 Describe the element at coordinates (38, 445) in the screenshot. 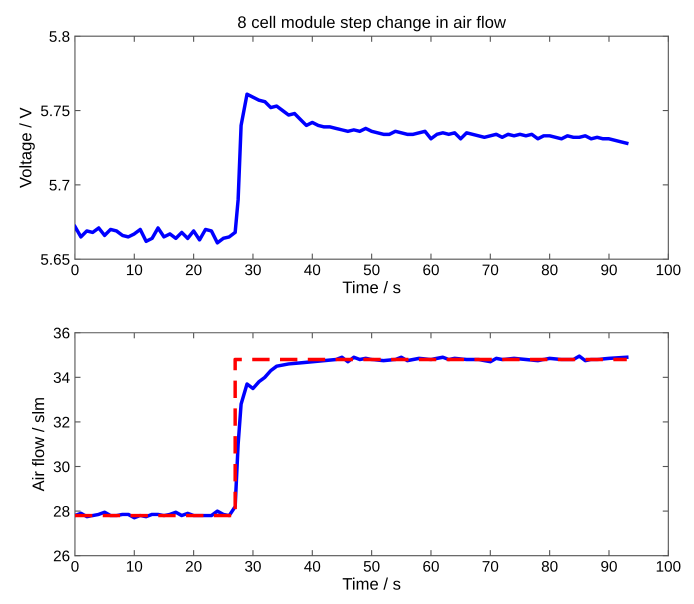

I see `y-axis-title: Air flow / slm` at that location.